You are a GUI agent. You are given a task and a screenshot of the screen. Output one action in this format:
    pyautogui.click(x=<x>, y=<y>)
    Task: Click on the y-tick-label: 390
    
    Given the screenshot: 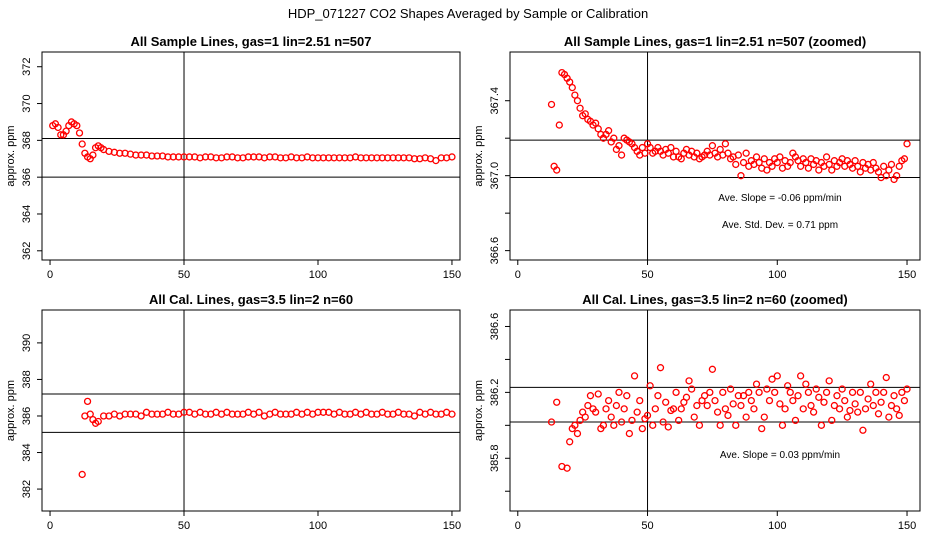 What is the action you would take?
    pyautogui.click(x=27, y=343)
    